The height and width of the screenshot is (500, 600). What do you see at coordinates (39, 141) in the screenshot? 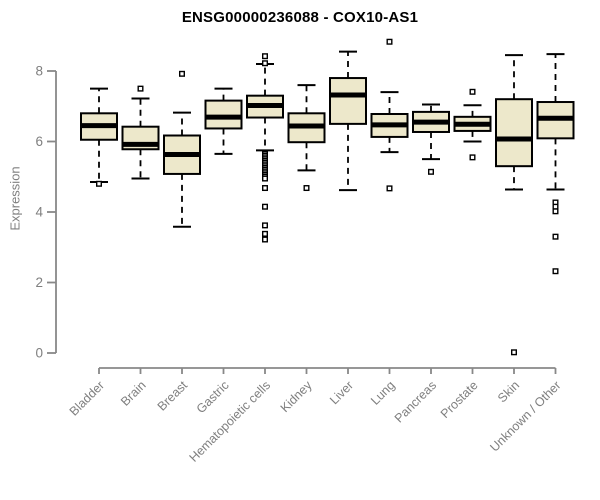
I see `y-tick-label: 6` at bounding box center [39, 141].